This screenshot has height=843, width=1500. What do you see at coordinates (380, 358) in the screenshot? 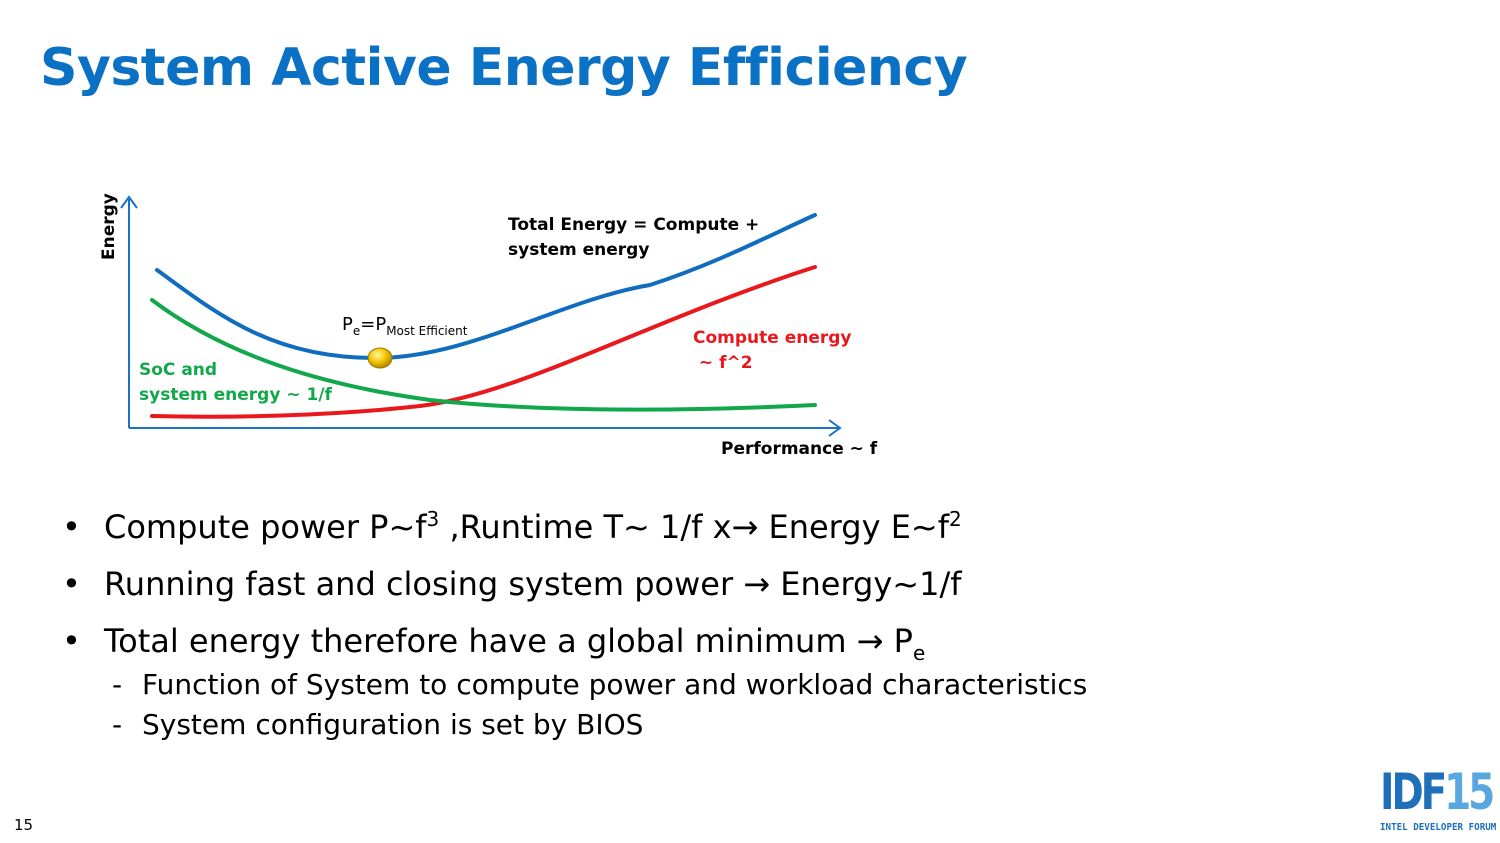
I see `most-efficient-point-icon` at bounding box center [380, 358].